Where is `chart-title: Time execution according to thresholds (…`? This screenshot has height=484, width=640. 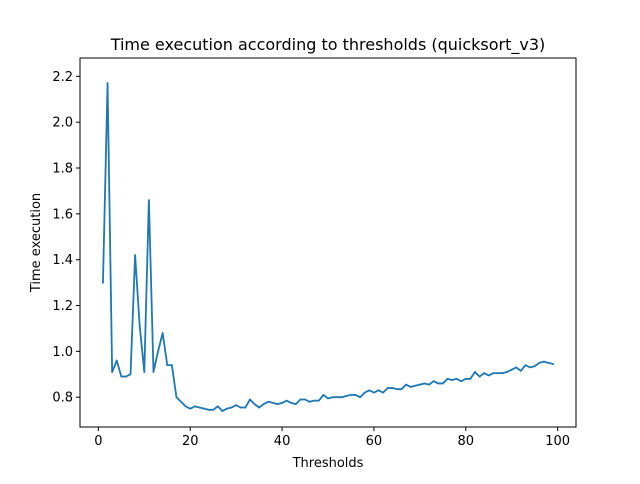
chart-title: Time execution according to thresholds (… is located at coordinates (328, 45).